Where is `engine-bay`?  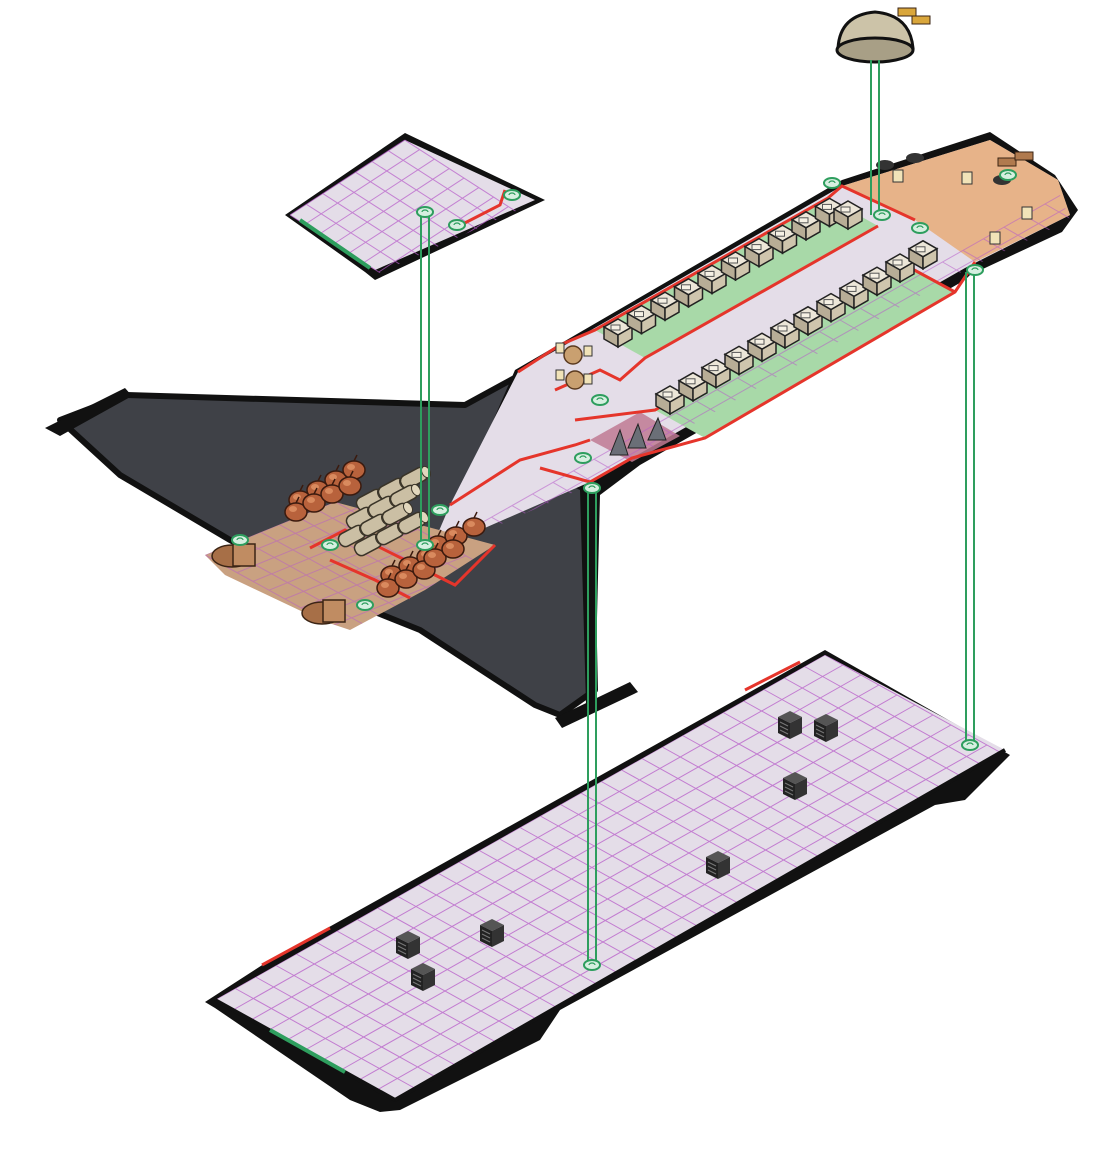 engine-bay is located at coordinates (351, 542).